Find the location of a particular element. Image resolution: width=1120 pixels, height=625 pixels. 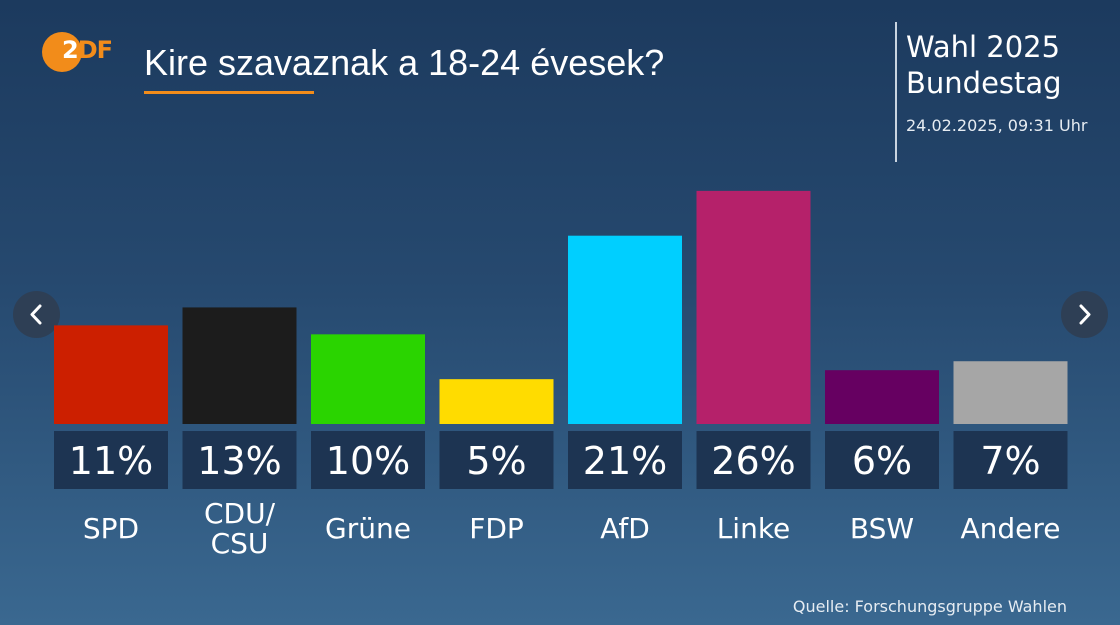

prev-button is located at coordinates (36, 314).